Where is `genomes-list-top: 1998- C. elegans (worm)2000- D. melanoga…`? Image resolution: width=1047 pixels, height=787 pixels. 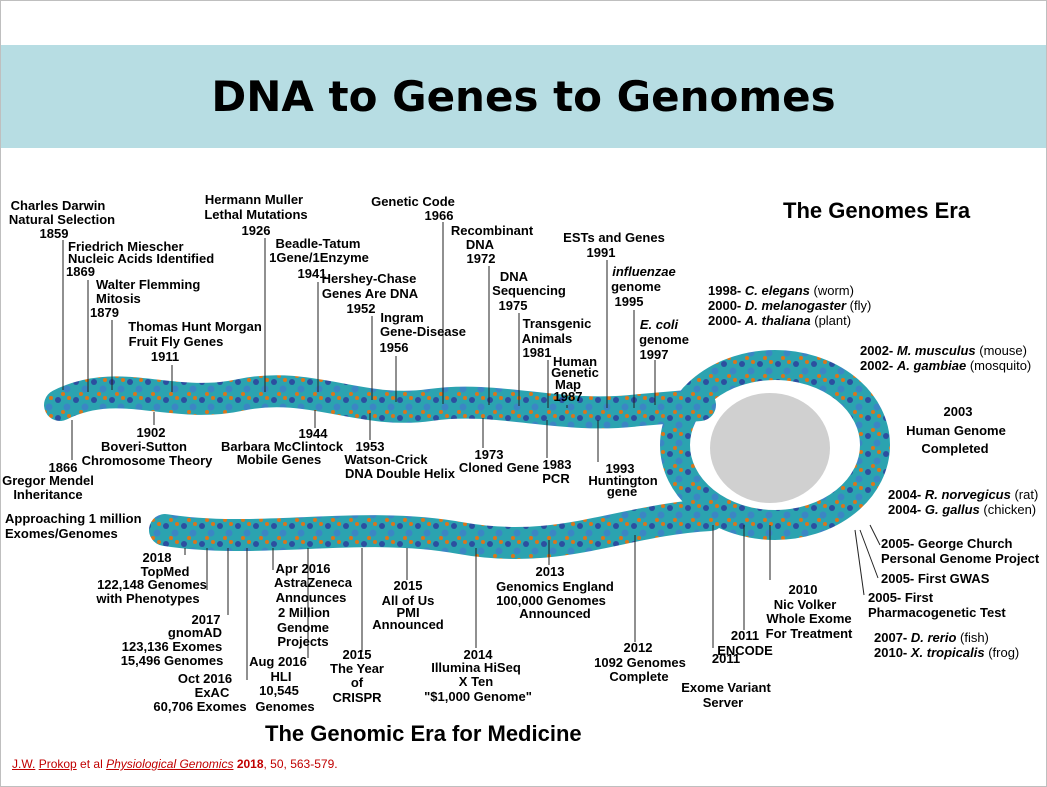 genomes-list-top: 1998- C. elegans (worm)2000- D. melanoga… is located at coordinates (789, 305).